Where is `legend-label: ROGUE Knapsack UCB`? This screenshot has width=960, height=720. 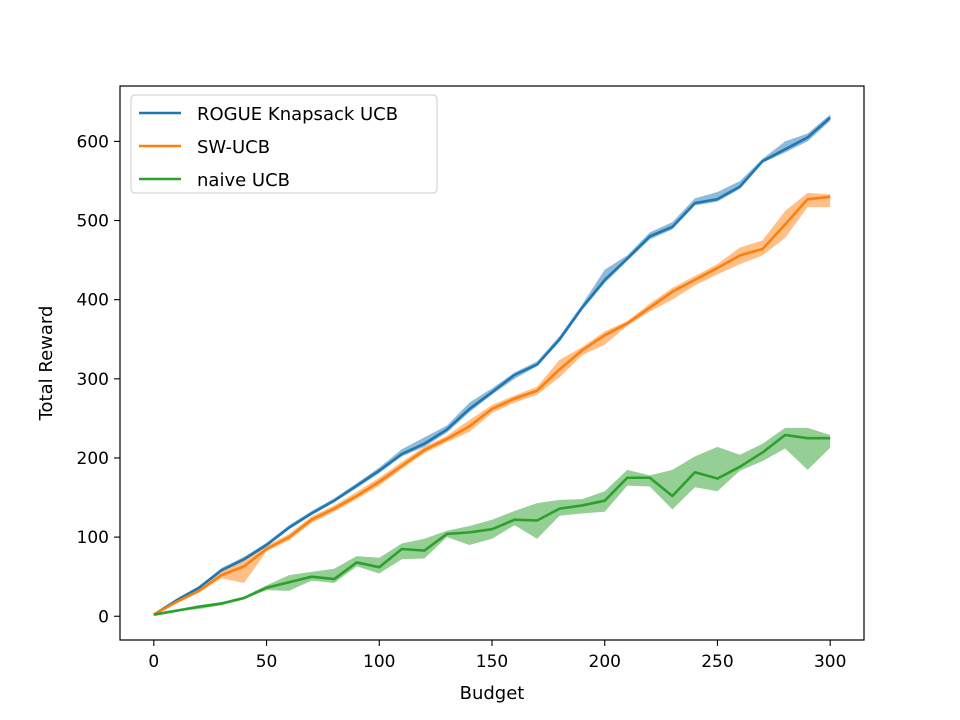
legend-label: ROGUE Knapsack UCB is located at coordinates (297, 114).